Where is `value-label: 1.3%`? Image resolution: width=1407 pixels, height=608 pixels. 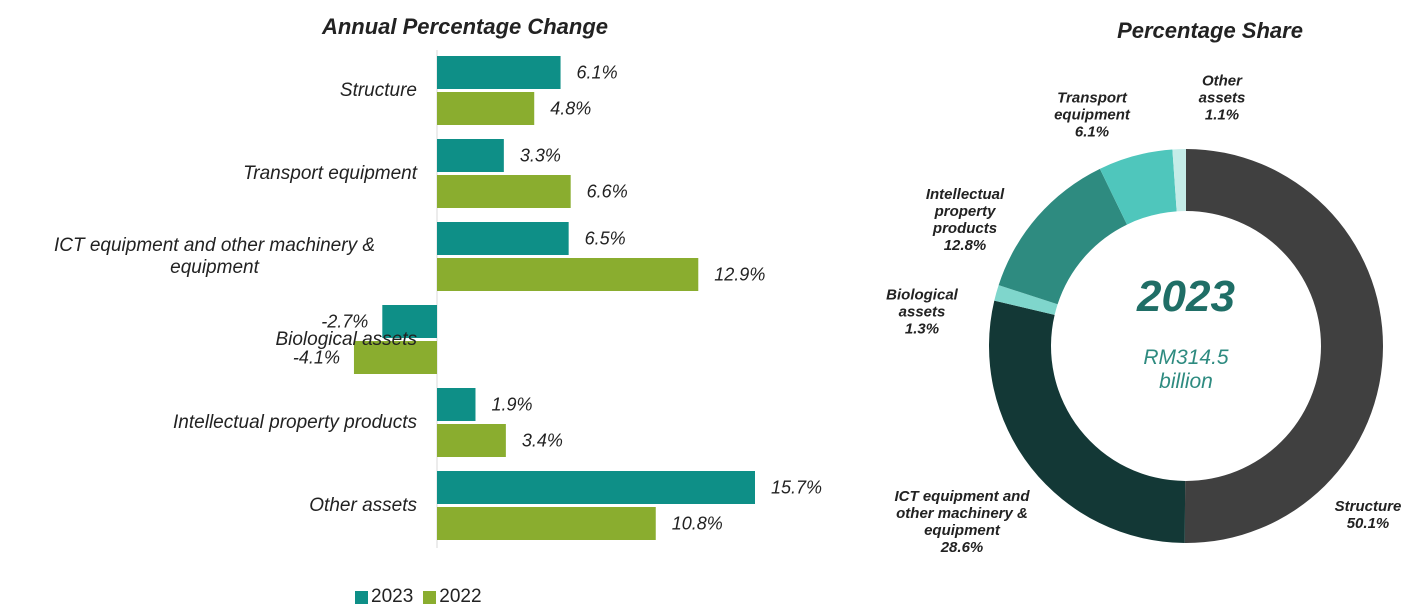
value-label: 1.3% is located at coordinates (922, 329).